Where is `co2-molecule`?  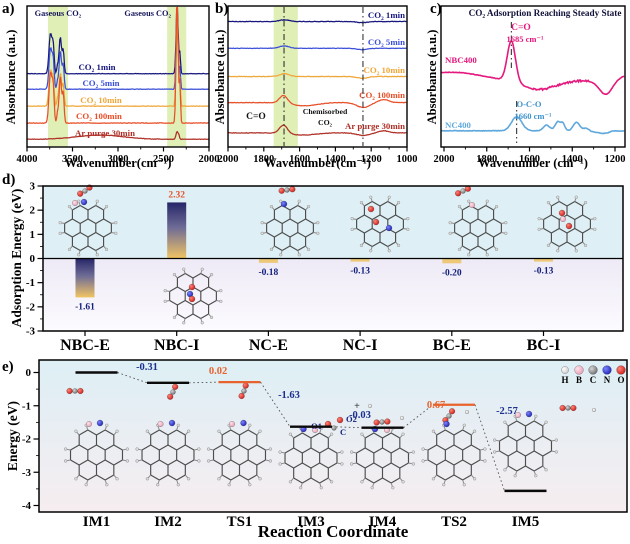
co2-molecule is located at coordinates (287, 190).